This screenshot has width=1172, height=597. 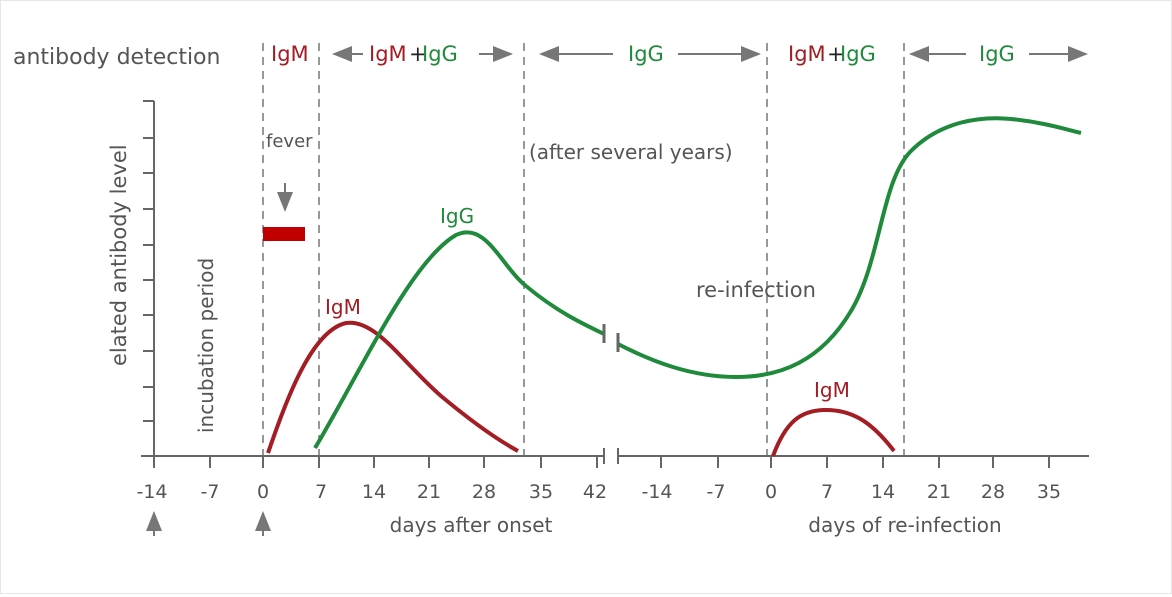 I want to click on x-axis-label-1: days after onset, so click(x=471, y=525).